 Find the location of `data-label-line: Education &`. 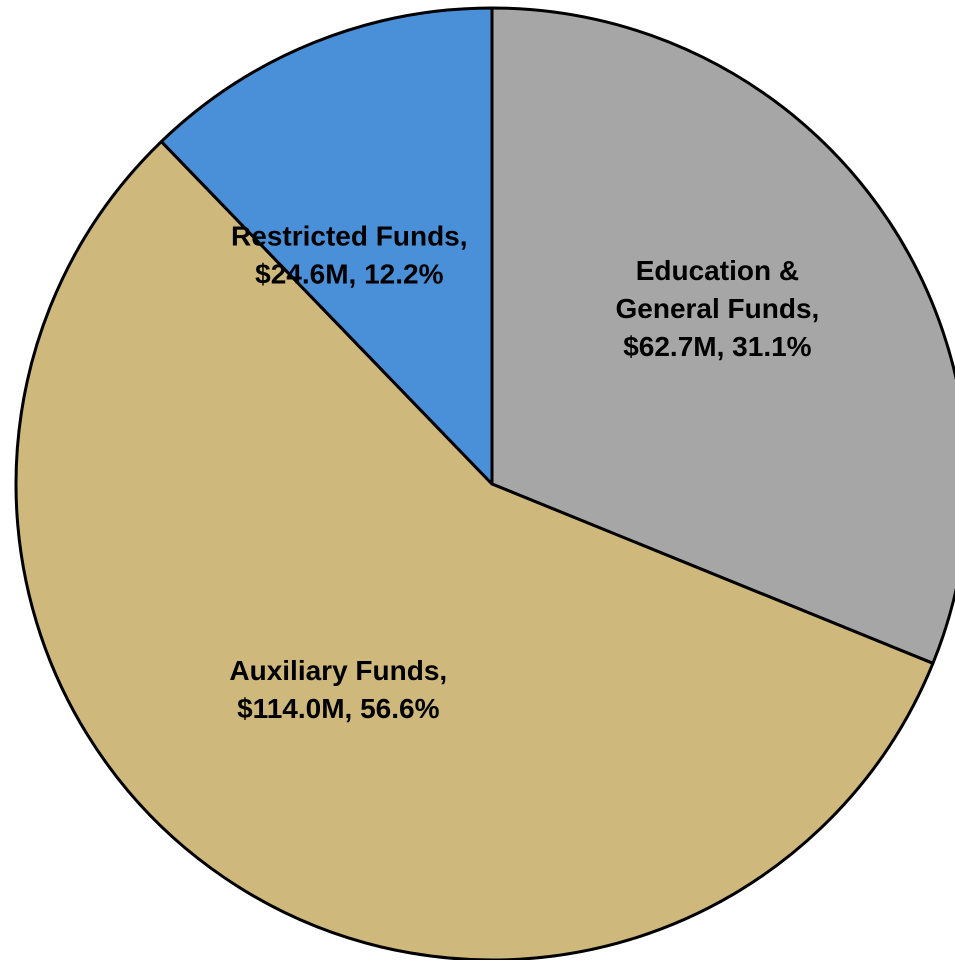

data-label-line: Education & is located at coordinates (717, 270).